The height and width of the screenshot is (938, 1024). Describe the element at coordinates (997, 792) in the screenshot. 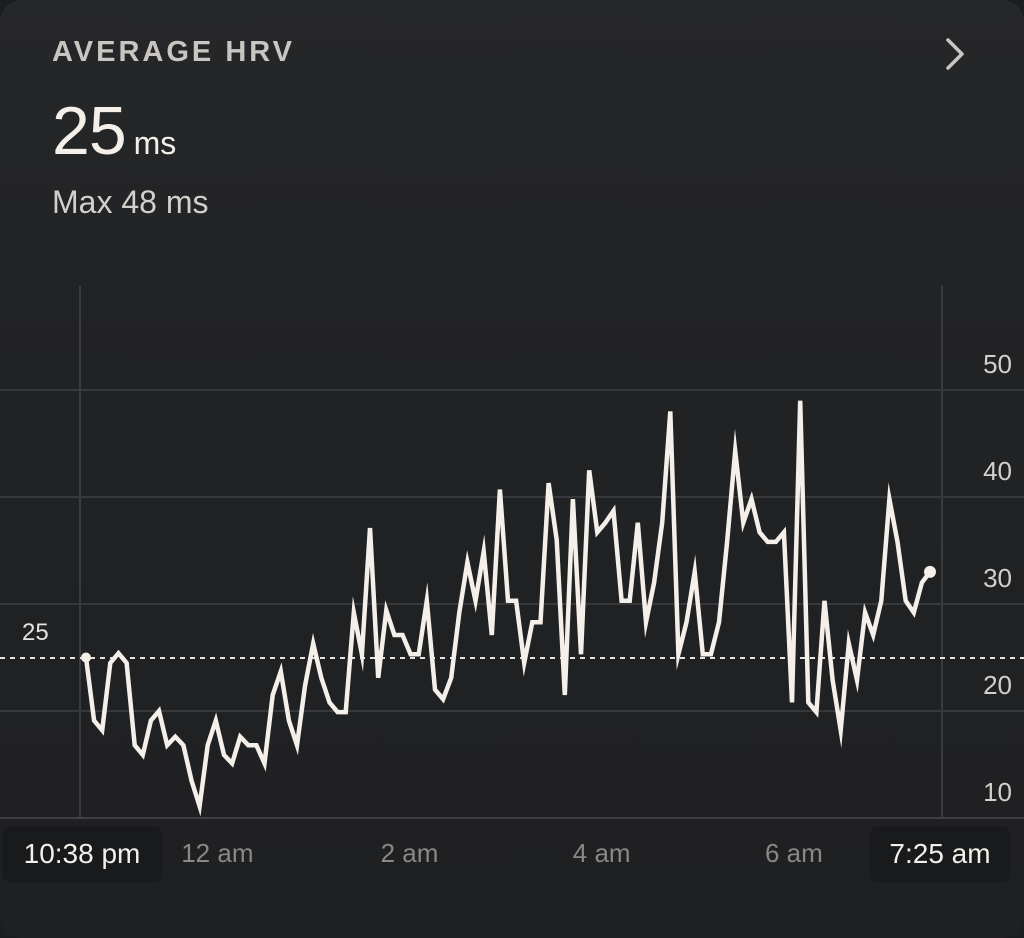

I see `y-tick-label: 10` at that location.